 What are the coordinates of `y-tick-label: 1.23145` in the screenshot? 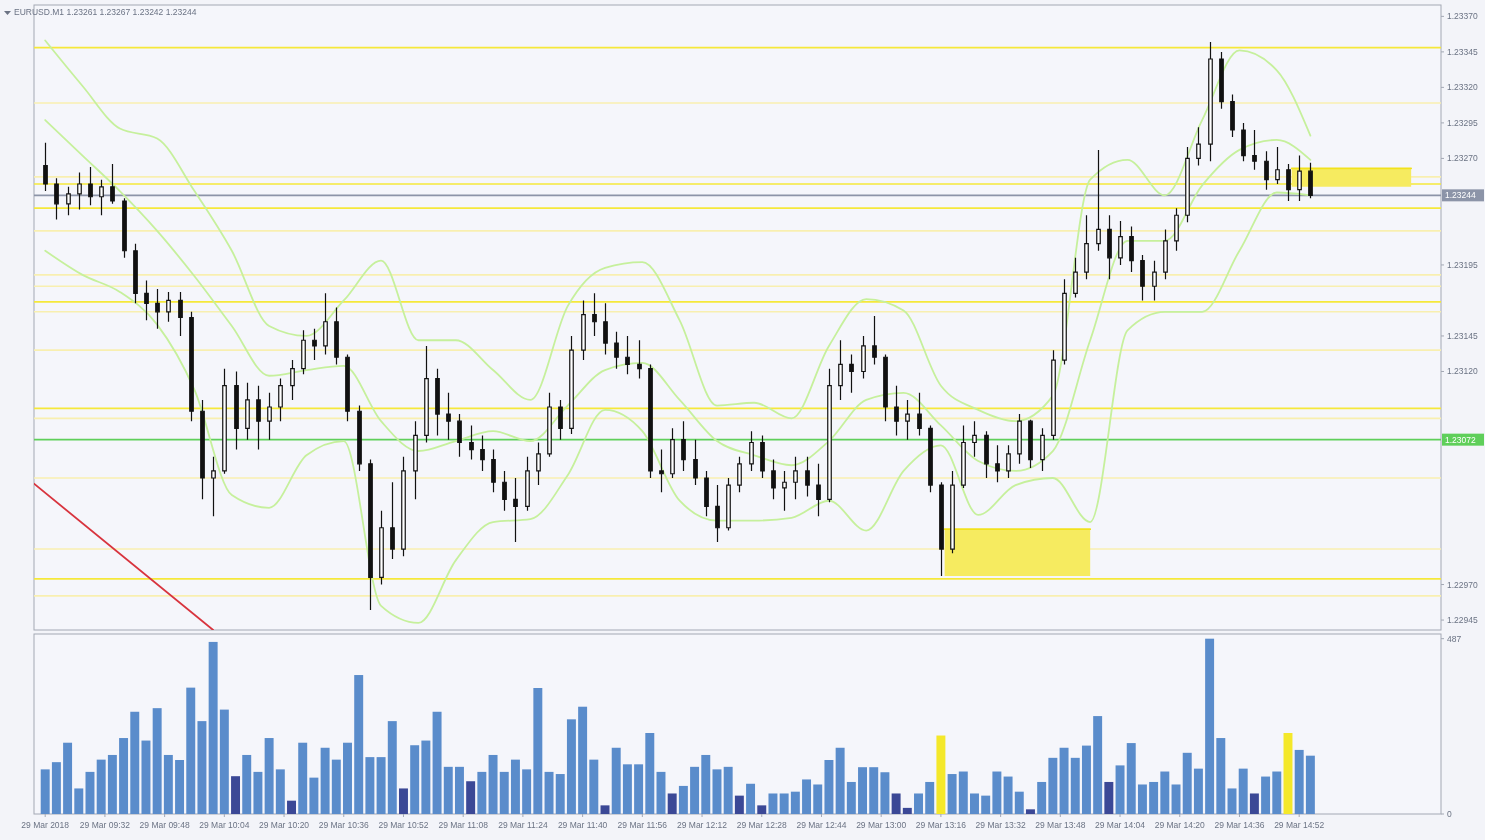 It's located at (1462, 335).